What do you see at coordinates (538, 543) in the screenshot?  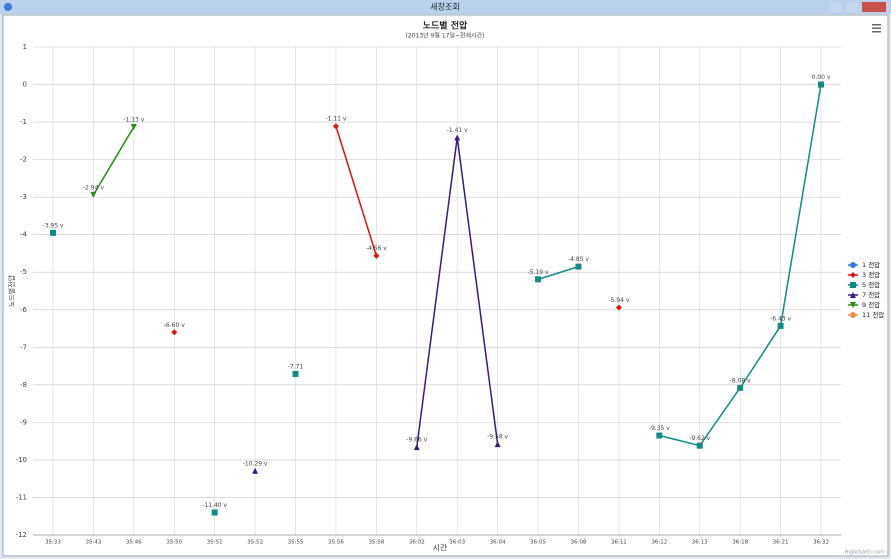 I see `x-tick-label: 36:05` at bounding box center [538, 543].